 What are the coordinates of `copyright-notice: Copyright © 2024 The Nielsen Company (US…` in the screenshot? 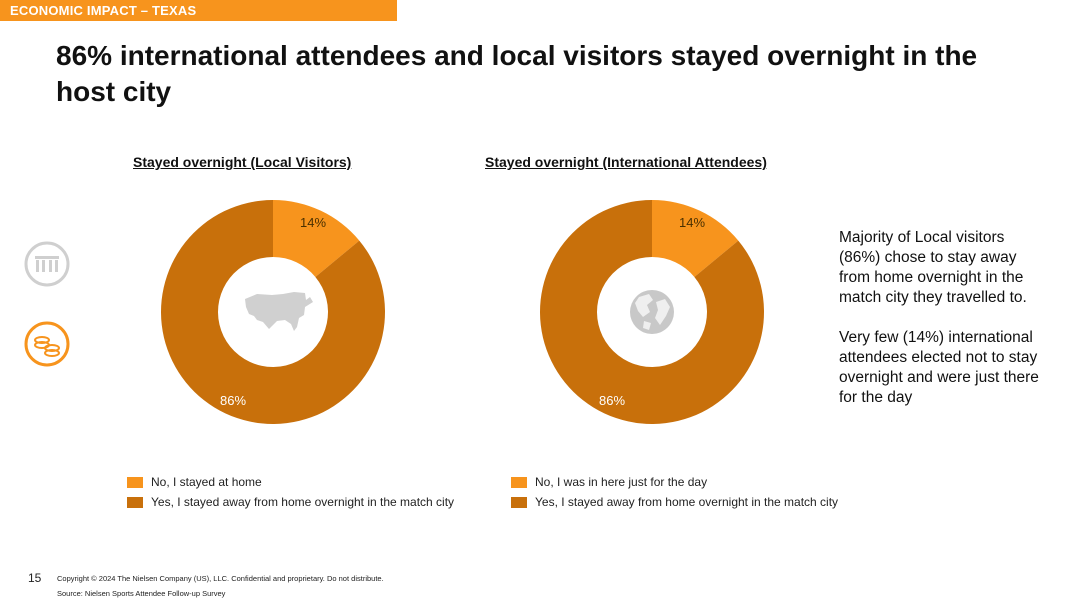 It's located at (220, 578).